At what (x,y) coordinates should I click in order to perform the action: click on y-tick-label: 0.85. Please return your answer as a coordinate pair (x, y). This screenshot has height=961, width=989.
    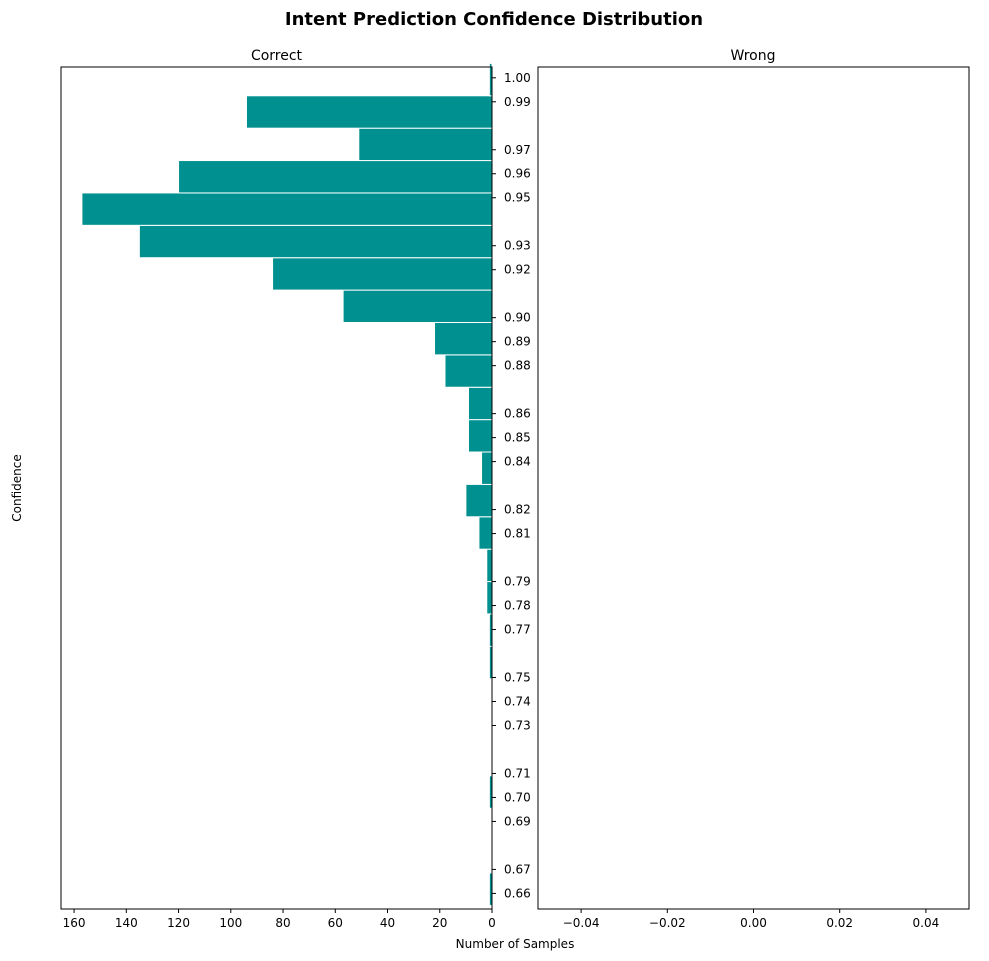
    Looking at the image, I should click on (517, 438).